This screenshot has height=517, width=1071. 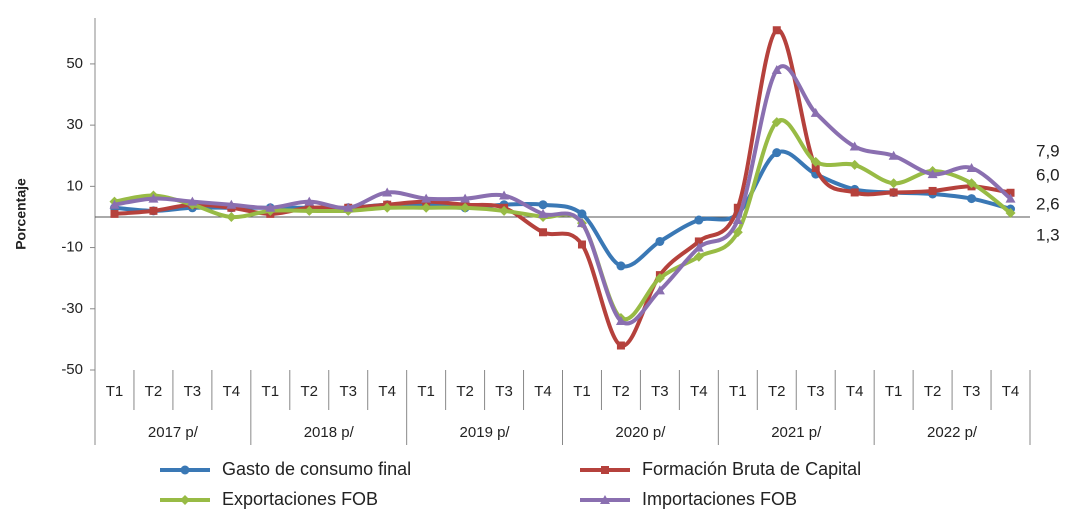 I want to click on y-tick-label: -50, so click(x=72, y=369).